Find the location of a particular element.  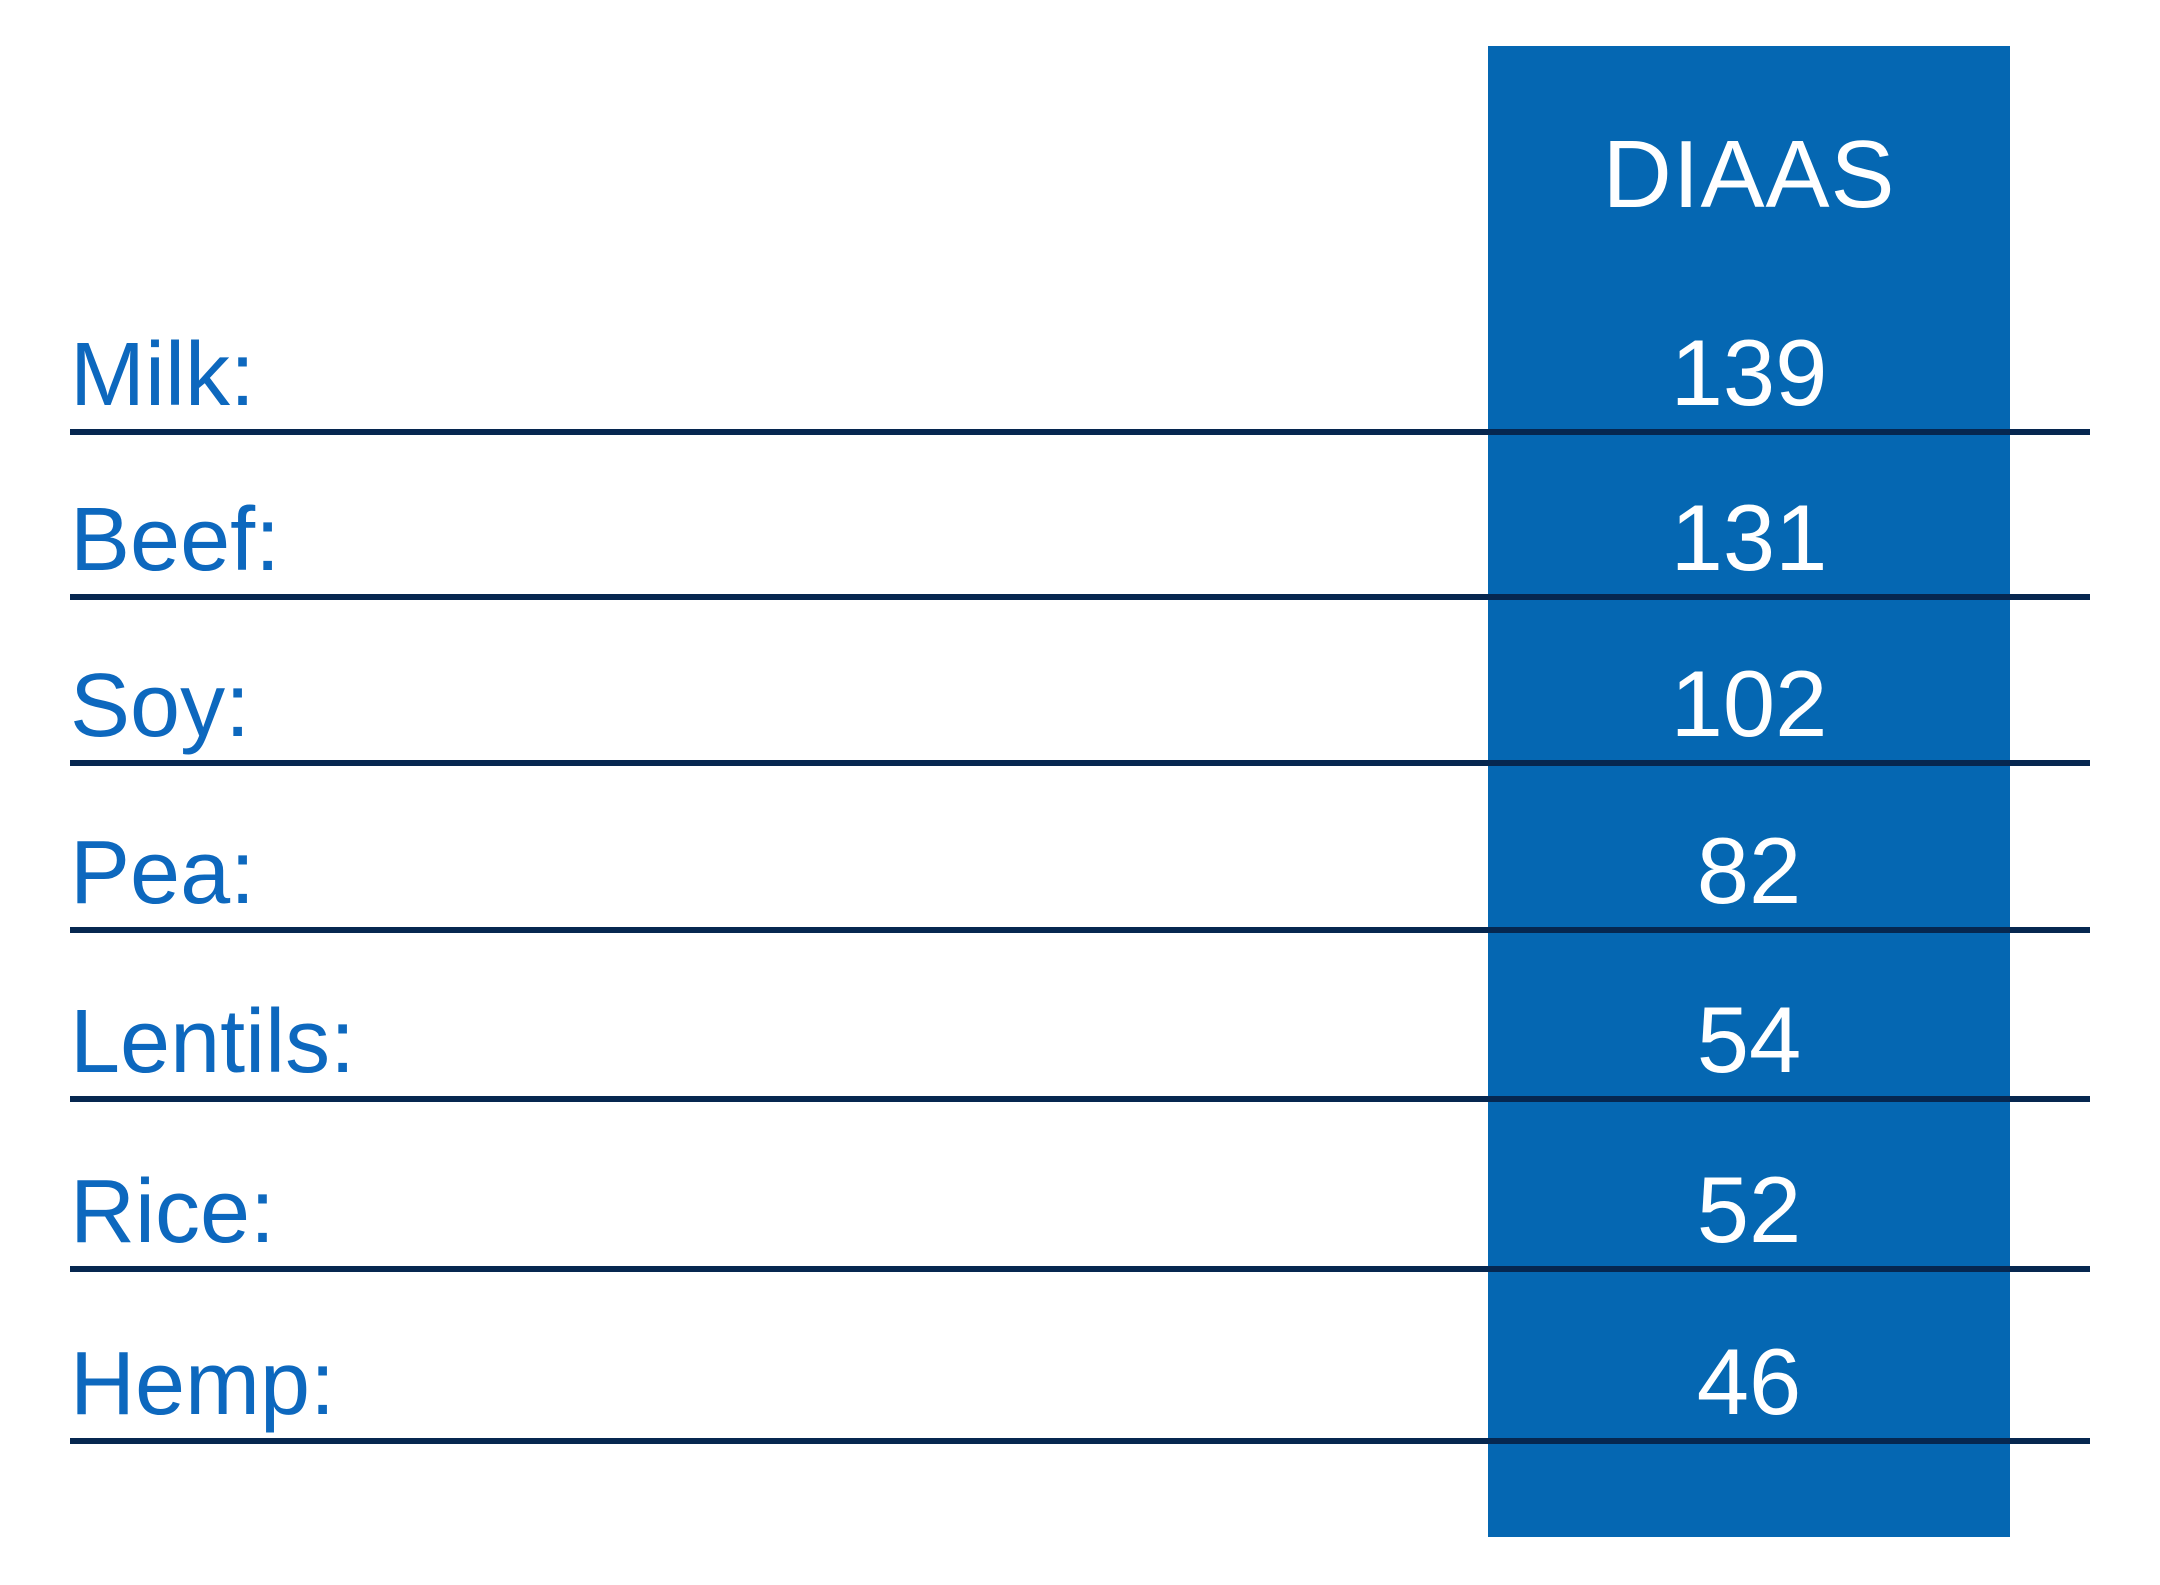

table-row-milk: Milk: 139 is located at coordinates (1080, 353).